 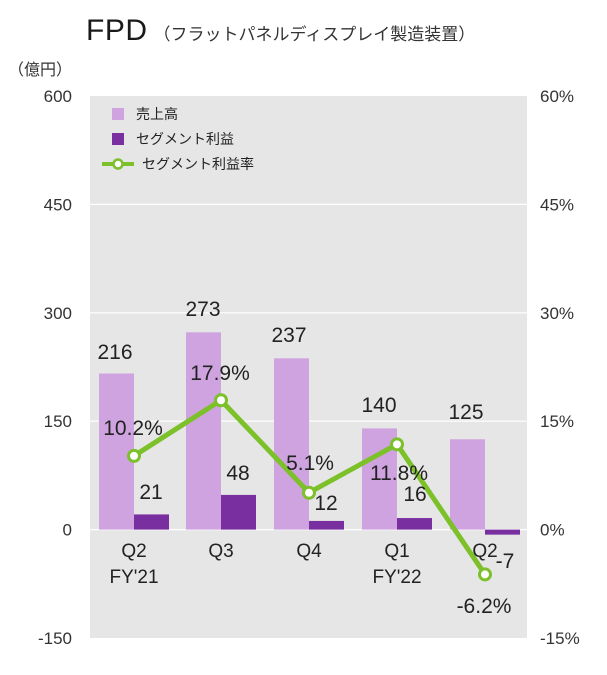 I want to click on rate-data-label: 11.8%, so click(x=399, y=473).